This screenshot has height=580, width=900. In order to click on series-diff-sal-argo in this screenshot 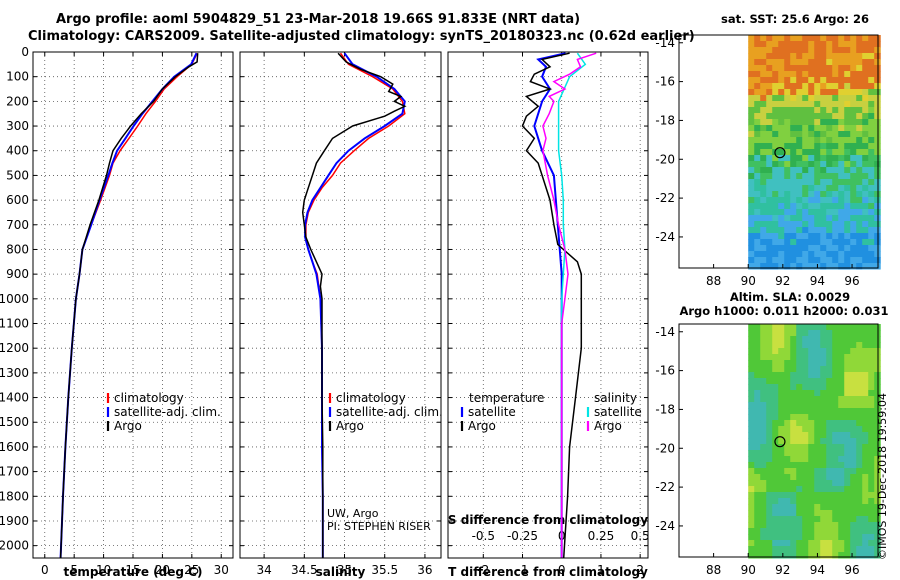, I will do `click(569, 305)`.